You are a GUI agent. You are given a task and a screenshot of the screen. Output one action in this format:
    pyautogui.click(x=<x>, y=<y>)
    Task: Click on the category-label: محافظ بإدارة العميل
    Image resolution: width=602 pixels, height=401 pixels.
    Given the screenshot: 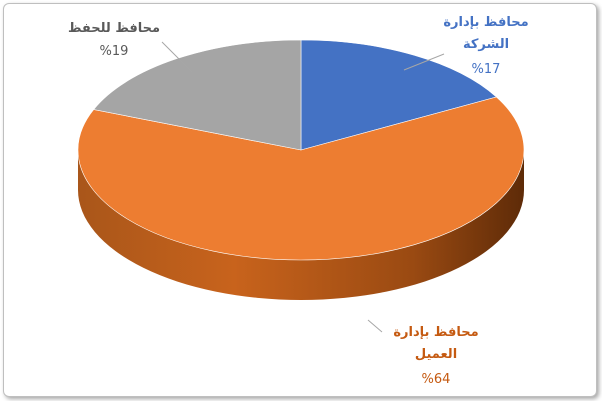 What is the action you would take?
    pyautogui.click(x=436, y=343)
    